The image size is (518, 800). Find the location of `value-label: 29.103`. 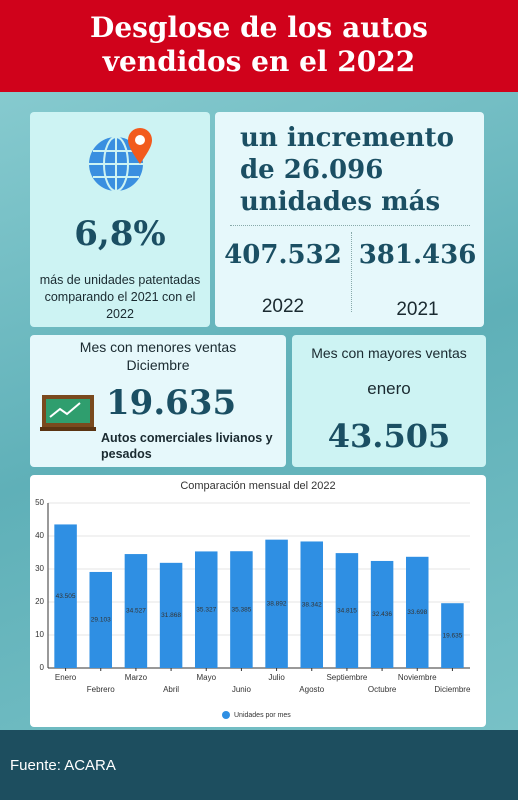

value-label: 29.103 is located at coordinates (101, 620).